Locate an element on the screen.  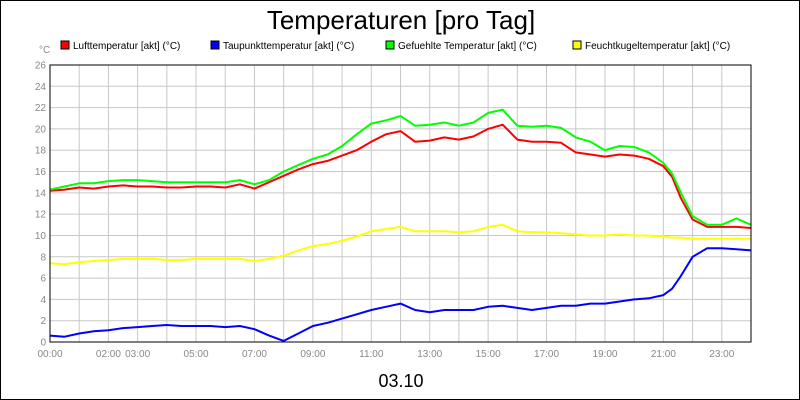
y-tick-label: 16 is located at coordinates (41, 172).